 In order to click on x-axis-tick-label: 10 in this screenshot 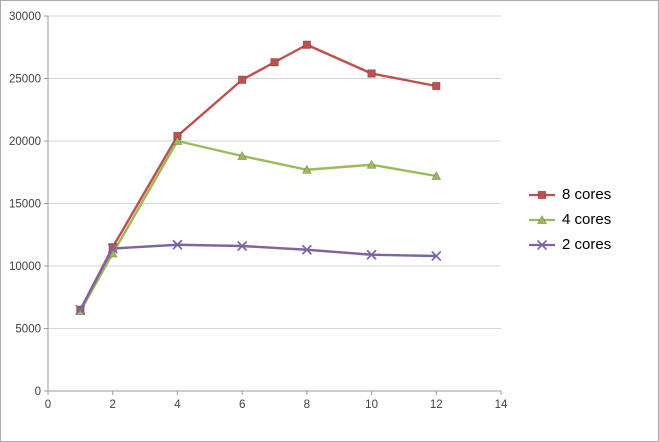, I will do `click(371, 405)`.